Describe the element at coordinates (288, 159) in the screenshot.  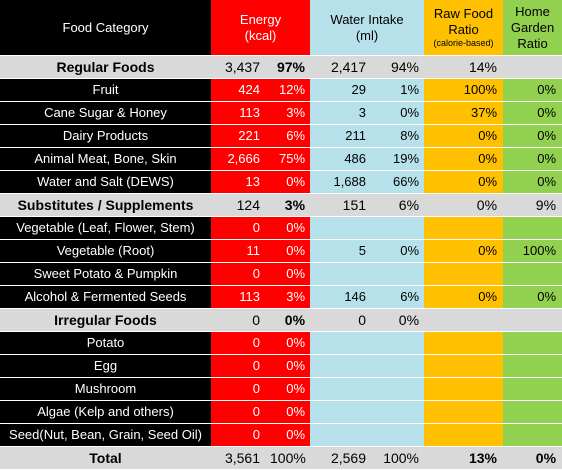
I see `cell-energy-pct: 75%` at that location.